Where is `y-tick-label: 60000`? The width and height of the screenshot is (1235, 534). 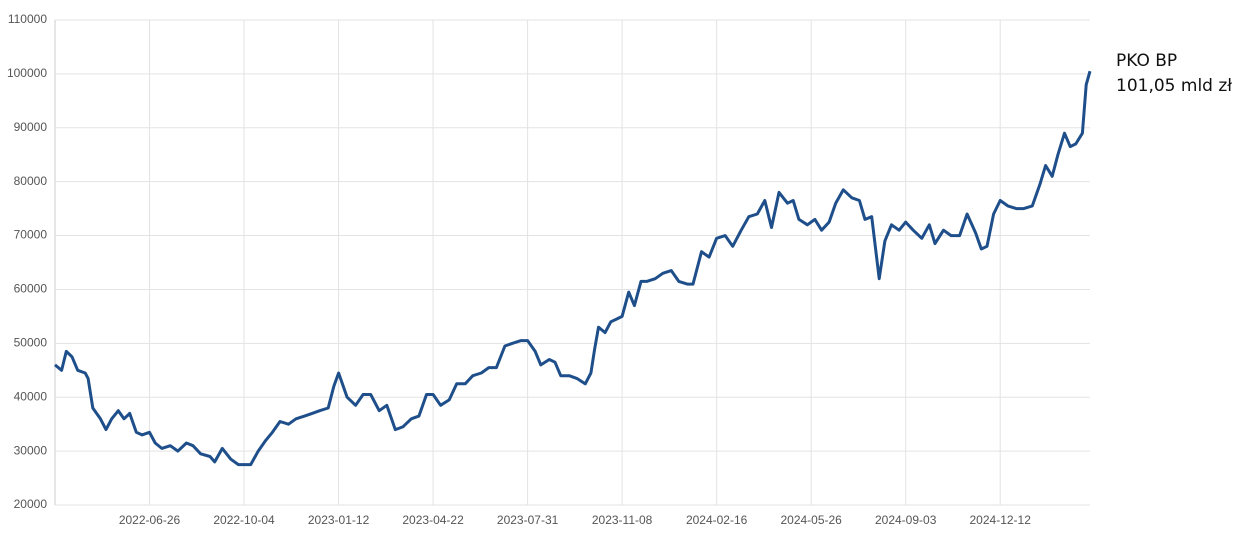
y-tick-label: 60000 is located at coordinates (31, 289).